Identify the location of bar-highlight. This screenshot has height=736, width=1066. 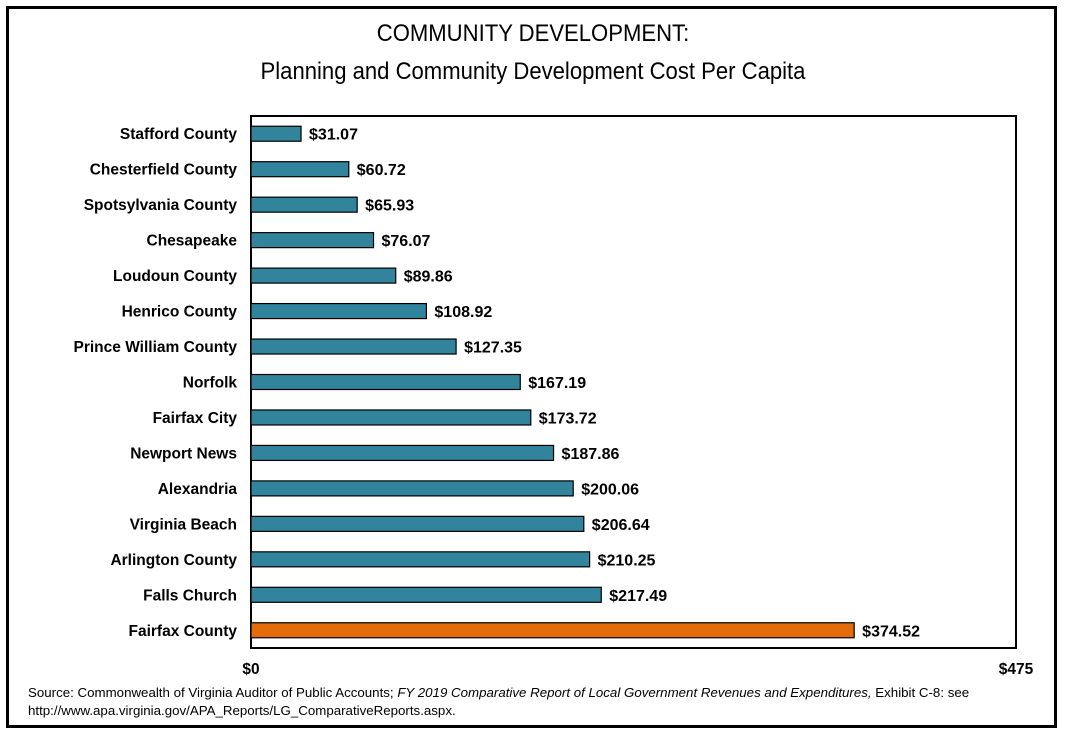
(552, 630).